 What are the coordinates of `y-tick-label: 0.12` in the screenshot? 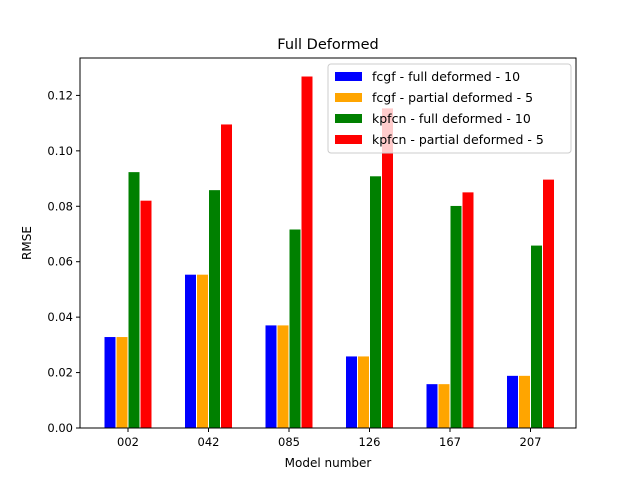 It's located at (60, 95).